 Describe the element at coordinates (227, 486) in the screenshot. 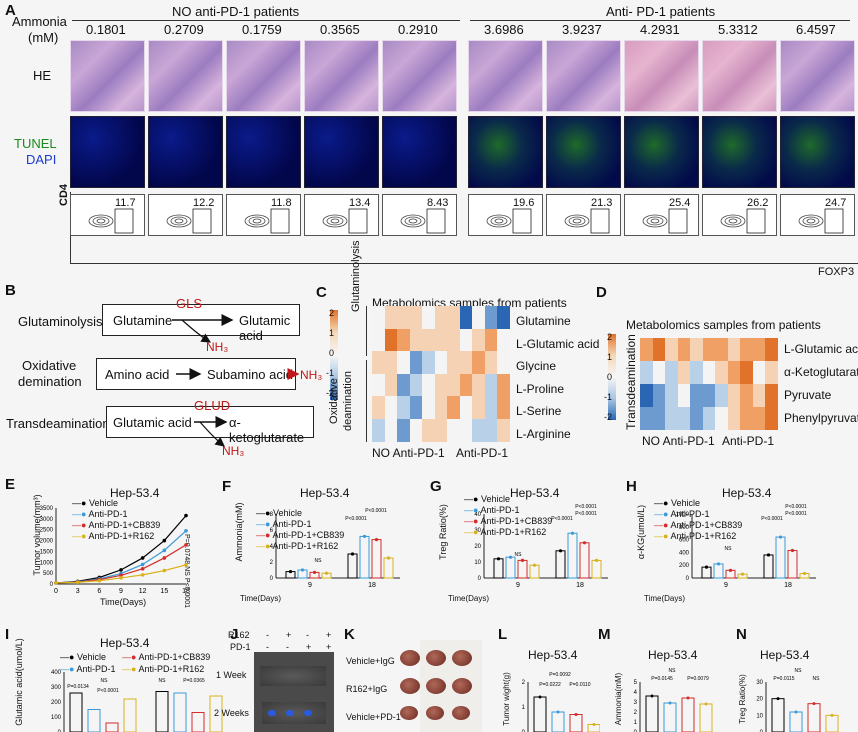

I see `panel-f-label: F` at that location.